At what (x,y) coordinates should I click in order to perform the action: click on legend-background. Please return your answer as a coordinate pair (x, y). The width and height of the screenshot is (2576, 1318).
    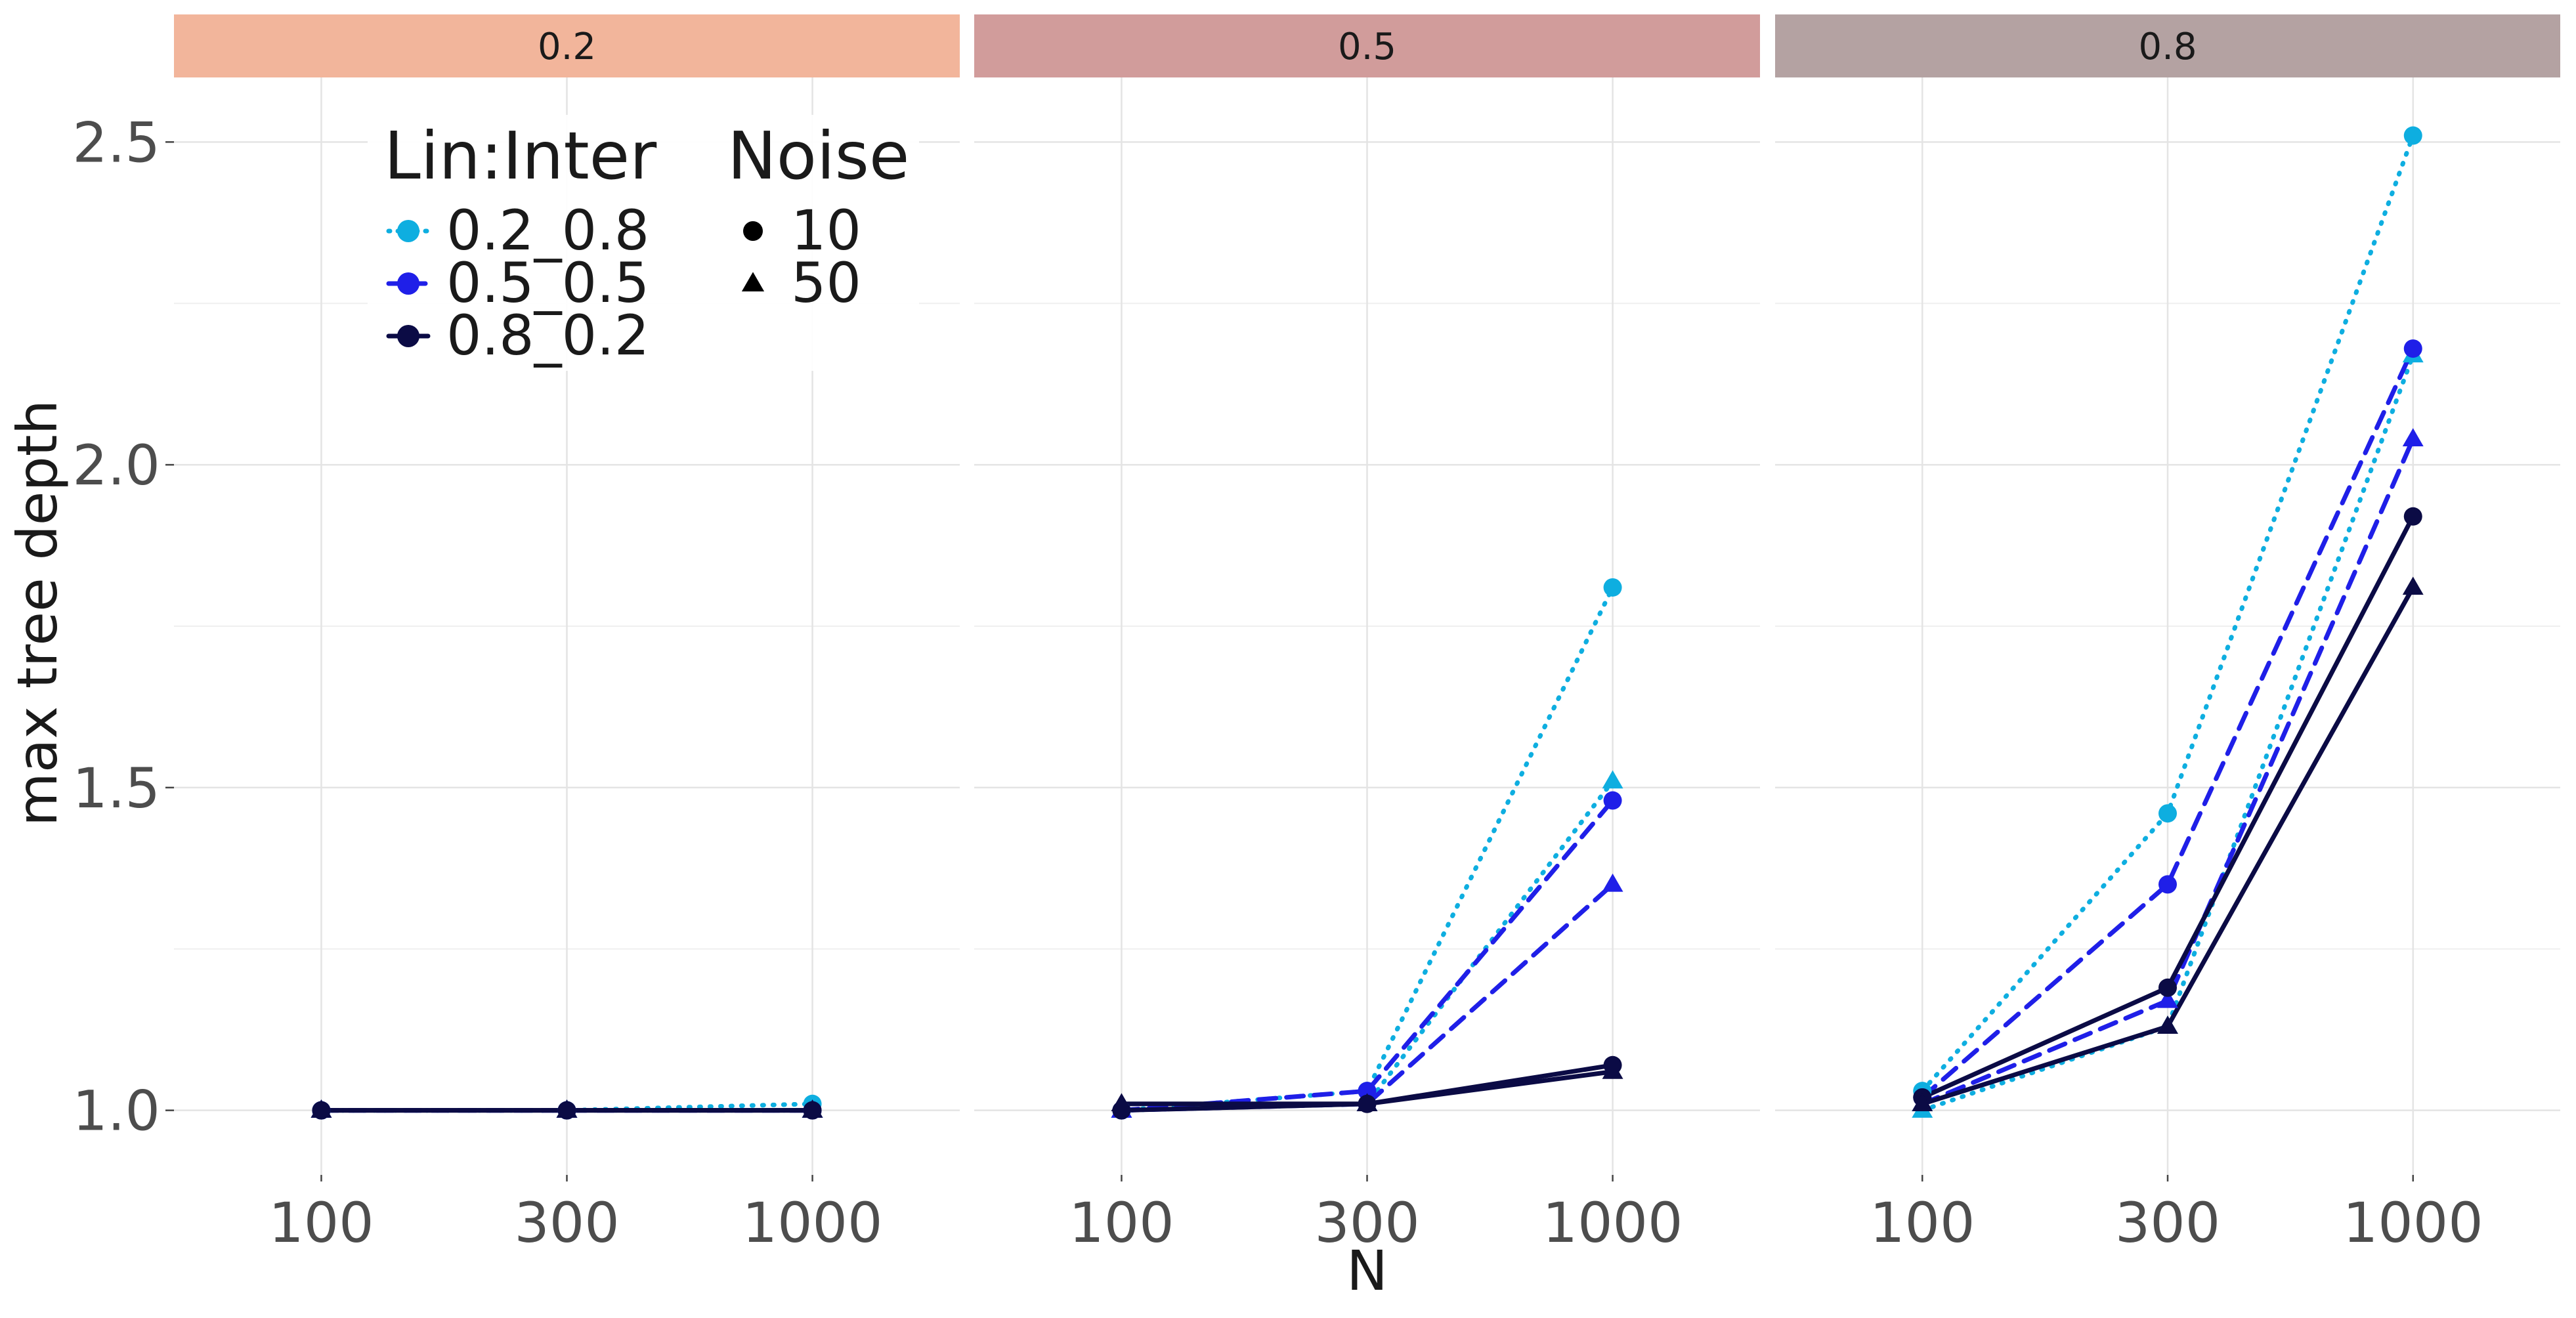
    Looking at the image, I should click on (643, 243).